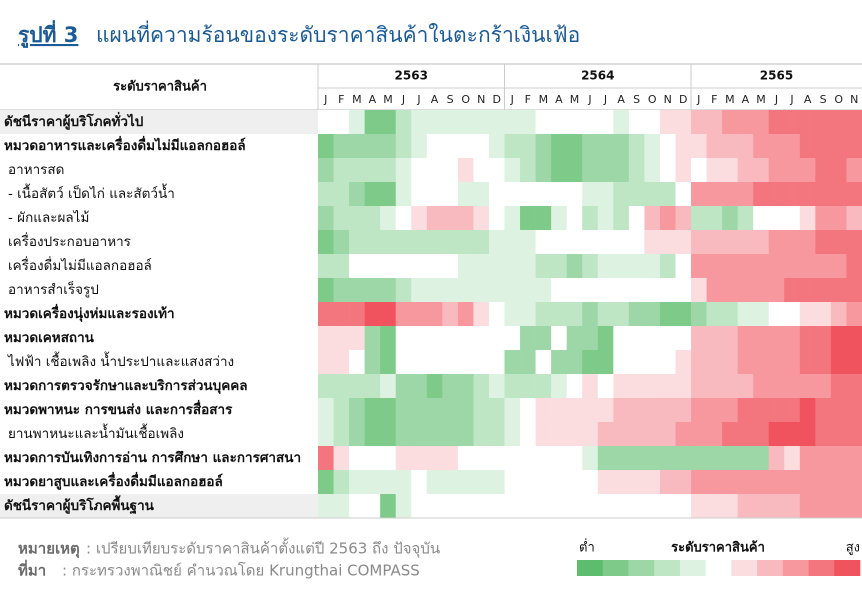  Describe the element at coordinates (48, 34) in the screenshot. I see `figure-label: รูปที่ 3` at that location.